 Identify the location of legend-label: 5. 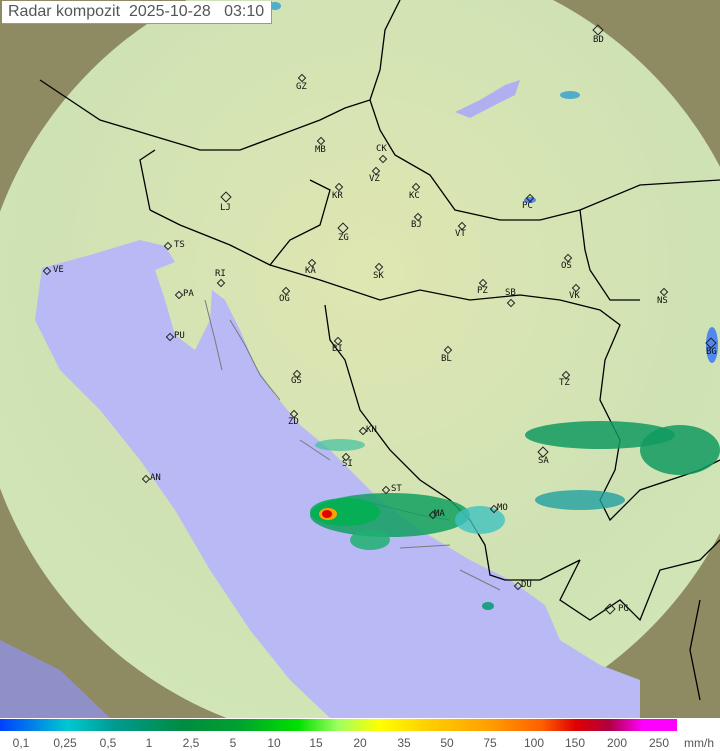
(233, 743).